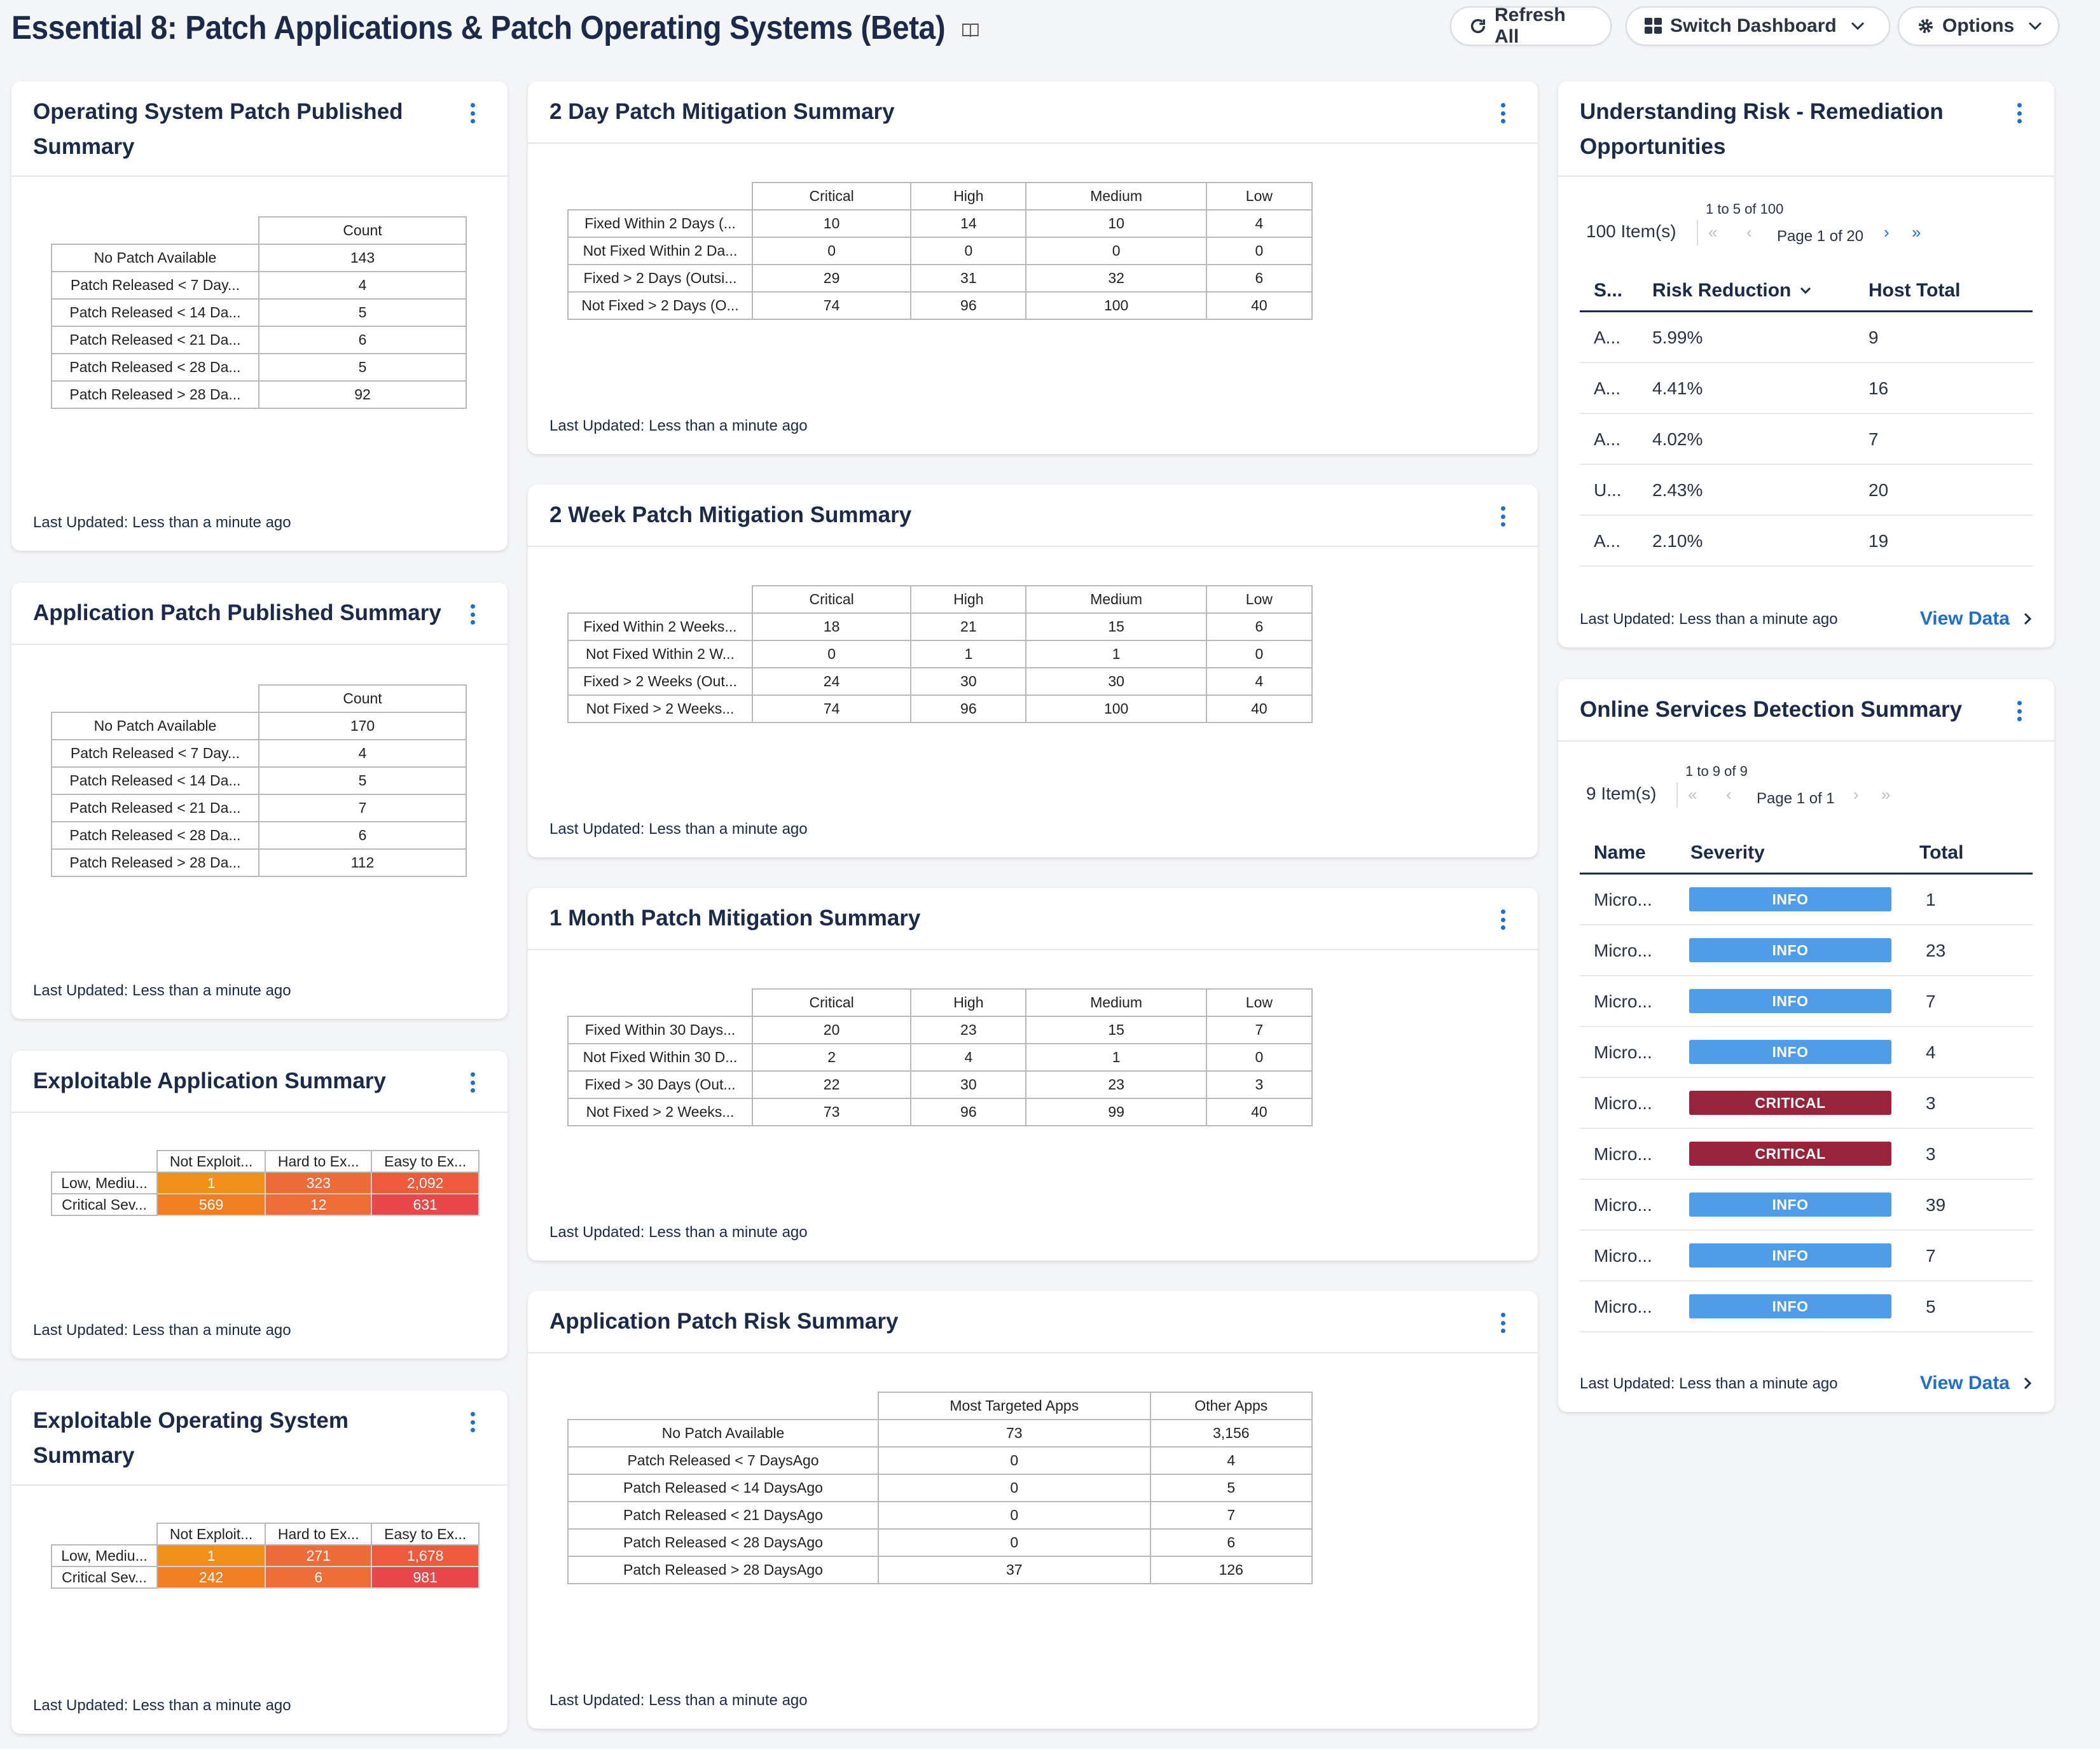 The image size is (2100, 1749). Describe the element at coordinates (1806, 491) in the screenshot. I see `list-item: U... 2.43% 20` at that location.